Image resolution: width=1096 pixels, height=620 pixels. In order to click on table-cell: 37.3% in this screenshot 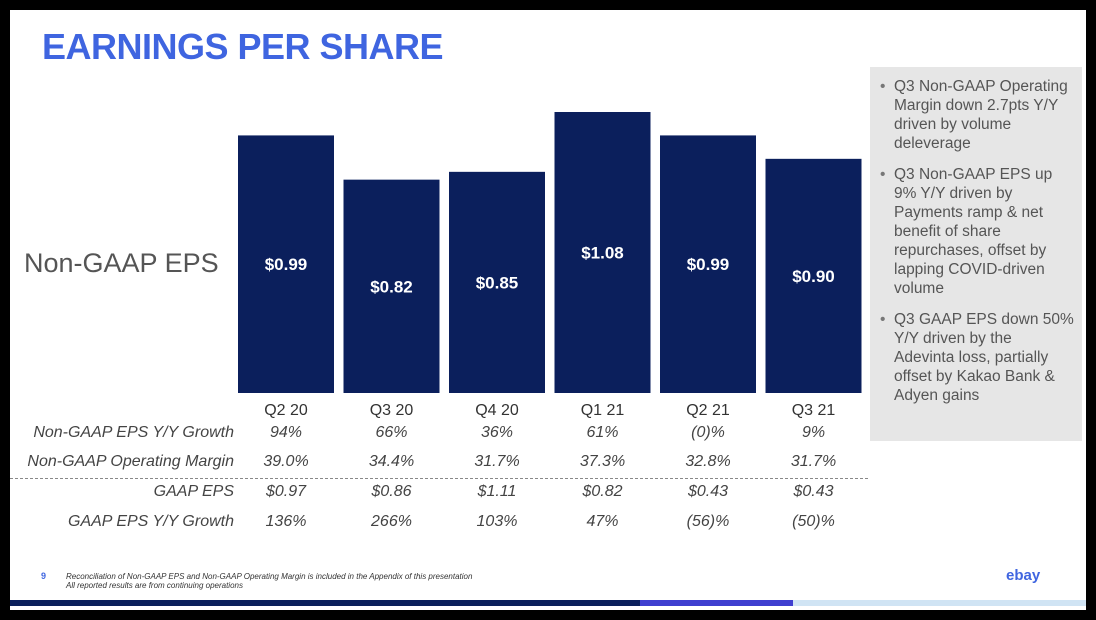, I will do `click(602, 461)`.